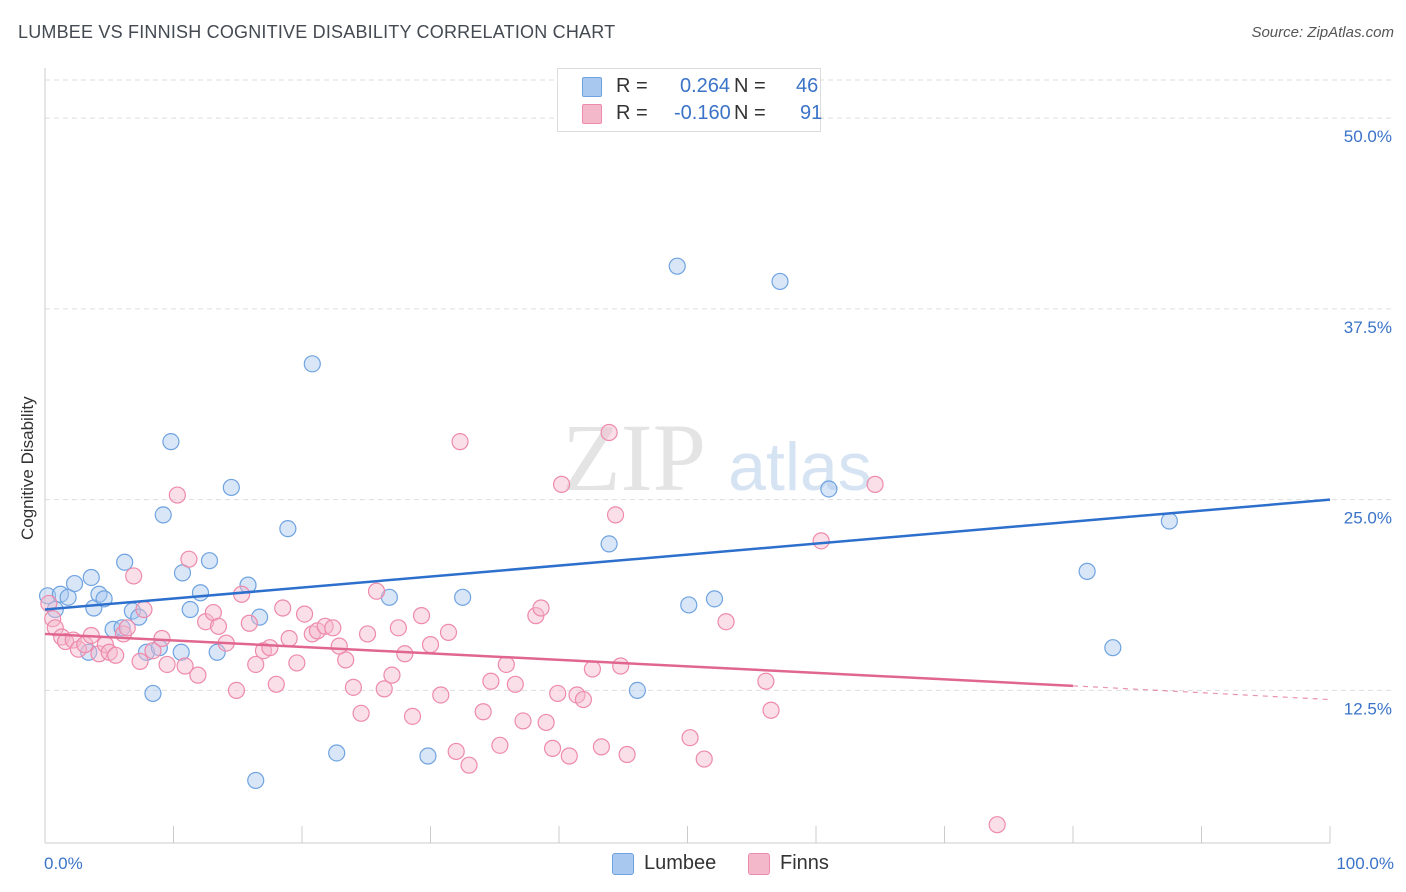 Image resolution: width=1406 pixels, height=892 pixels. What do you see at coordinates (687, 554) in the screenshot?
I see `lumbee-trend-line` at bounding box center [687, 554].